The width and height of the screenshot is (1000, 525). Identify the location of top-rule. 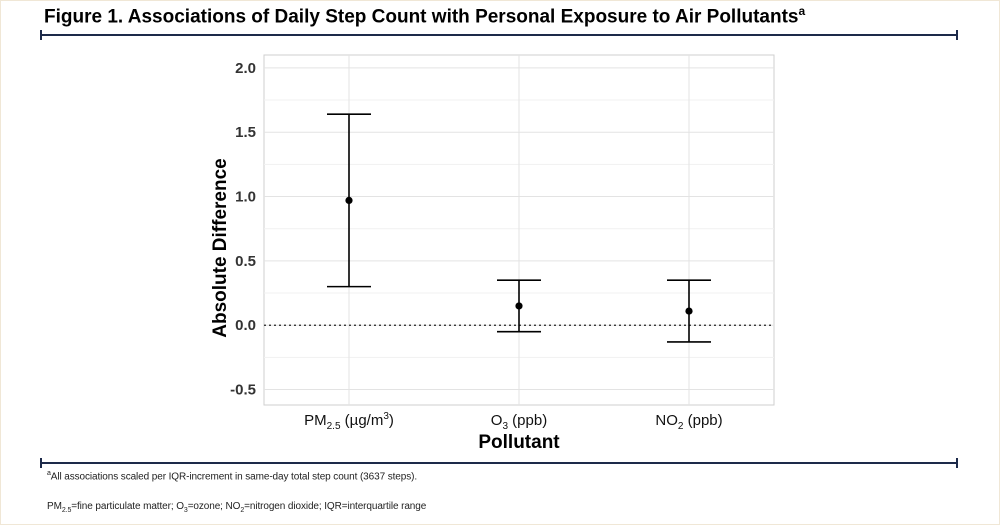
(499, 35).